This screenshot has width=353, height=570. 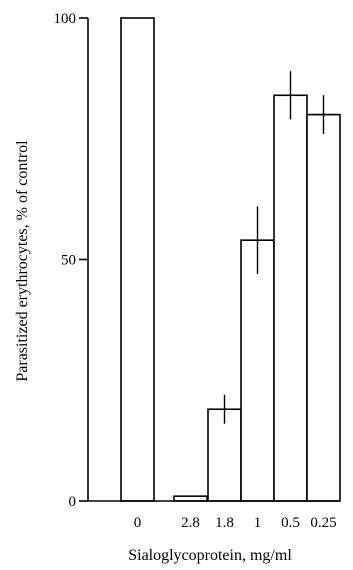 I want to click on x-tick-label-0: 0, so click(x=138, y=523).